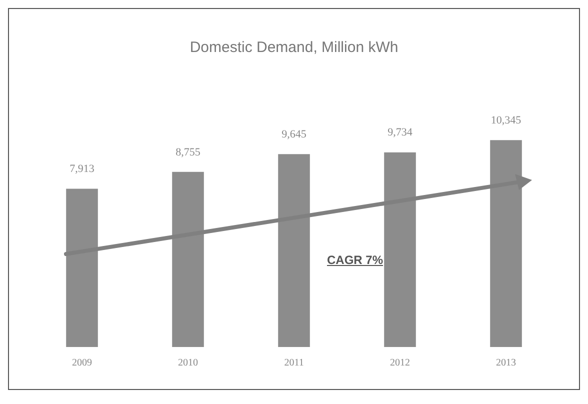 This screenshot has width=588, height=404. What do you see at coordinates (82, 363) in the screenshot?
I see `x-tick-label: 2009` at bounding box center [82, 363].